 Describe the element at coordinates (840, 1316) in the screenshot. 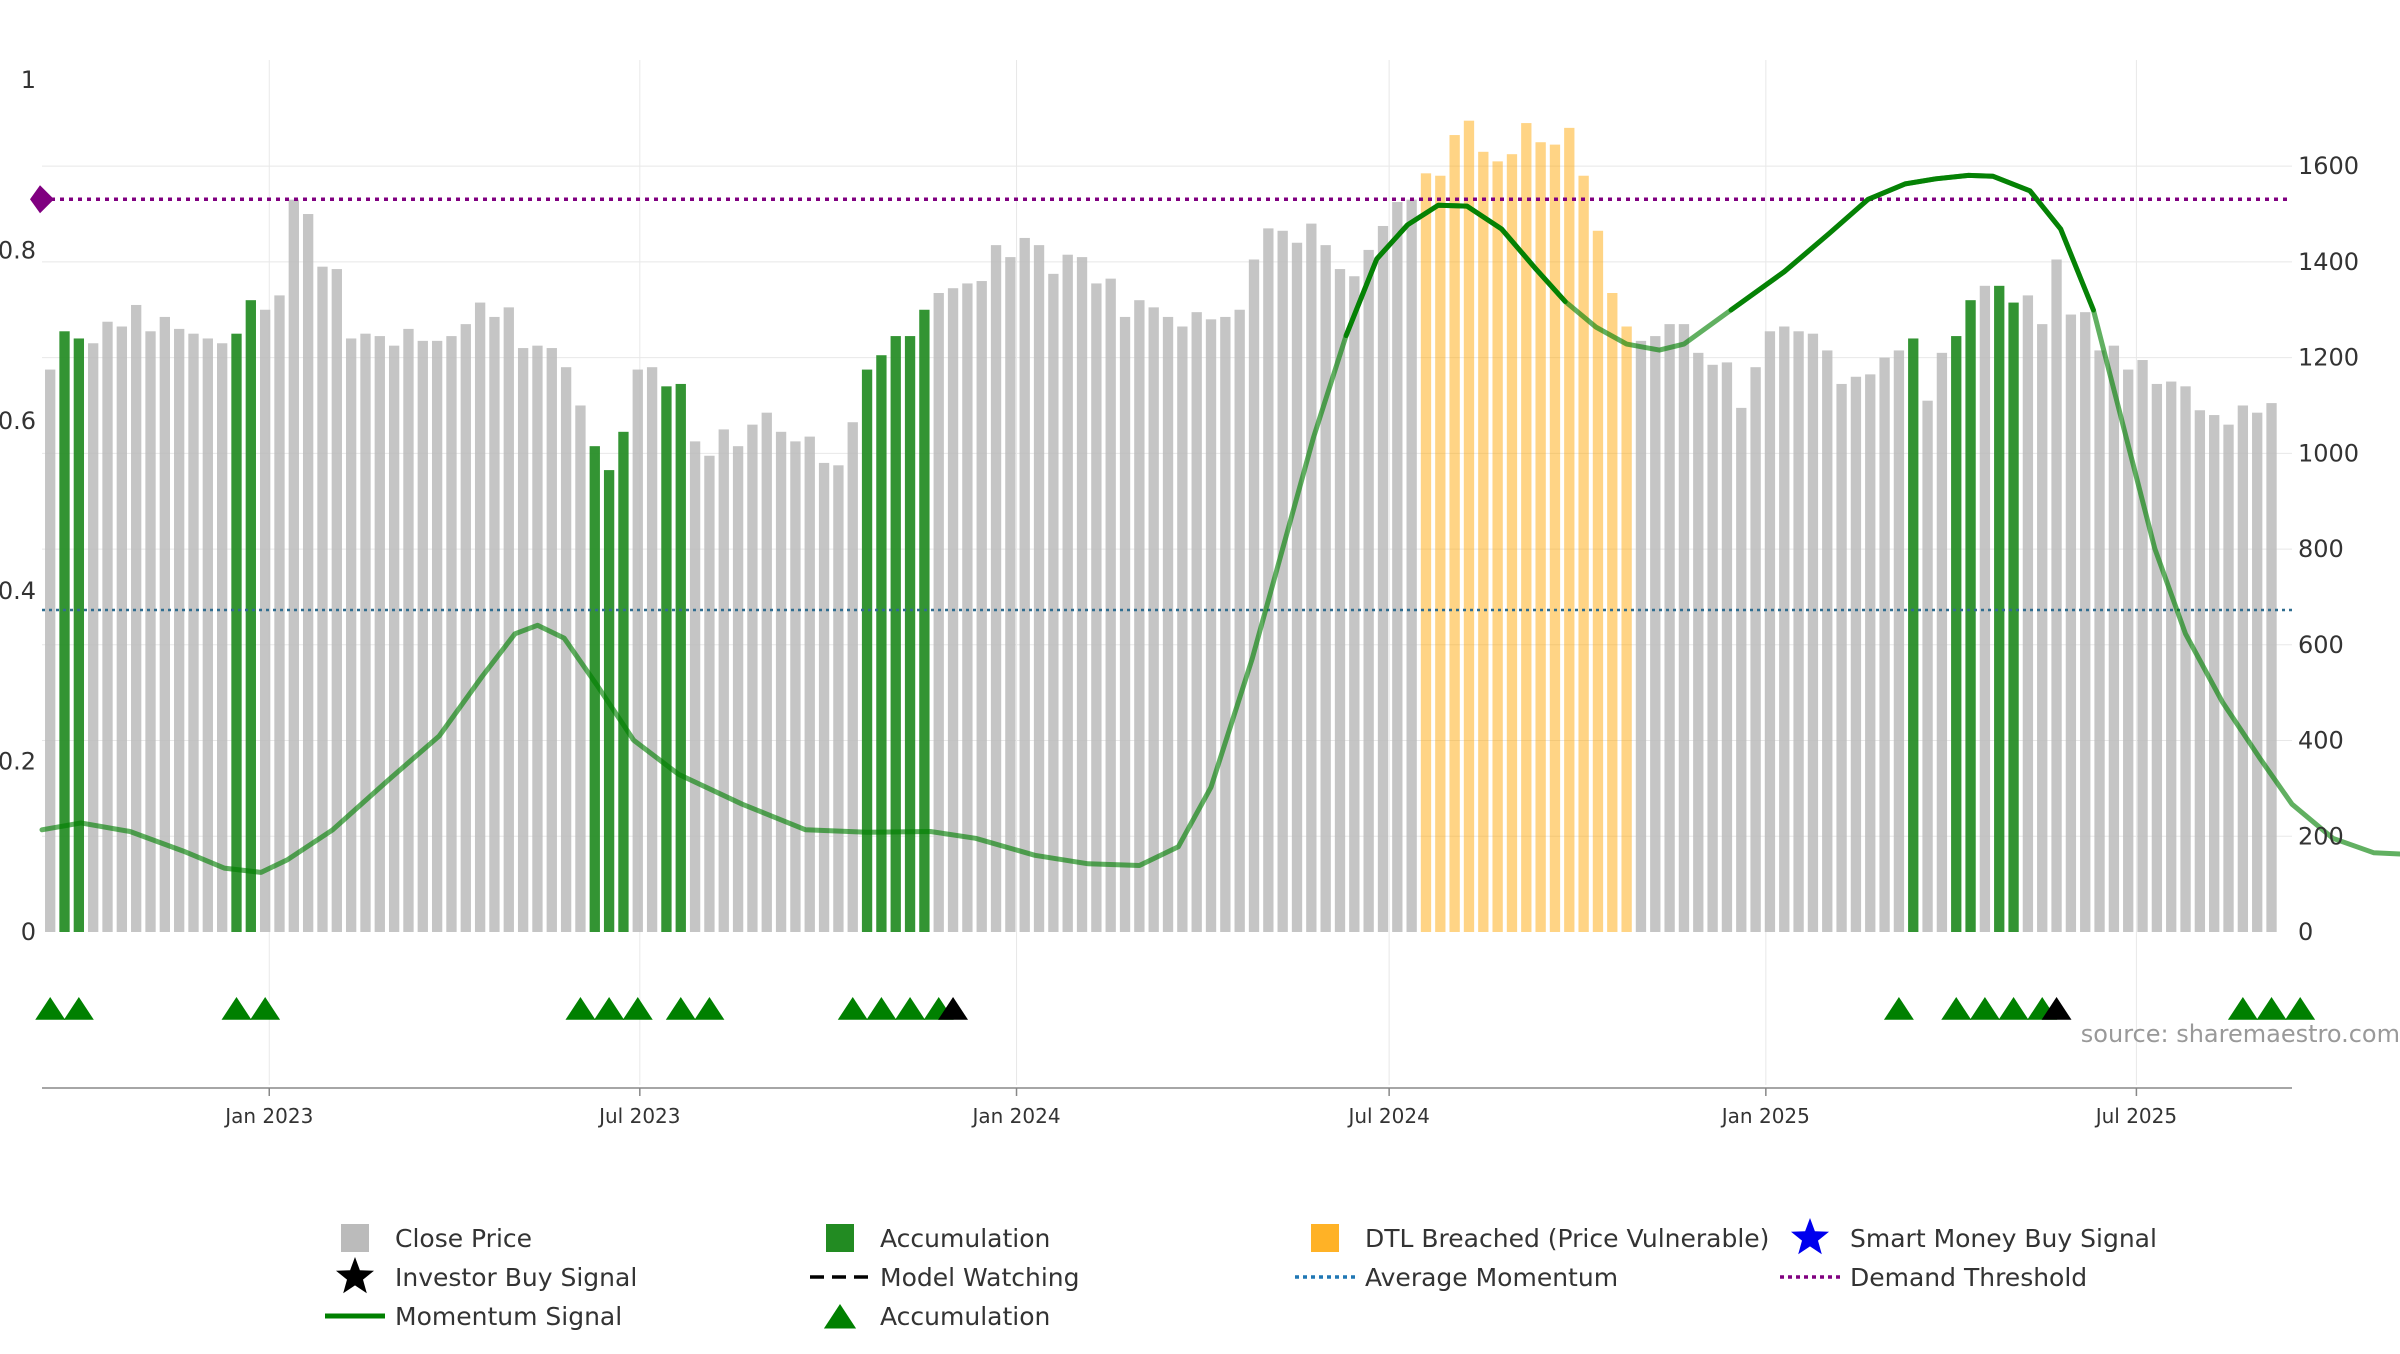

I see `legend-symbol-accumulation` at that location.